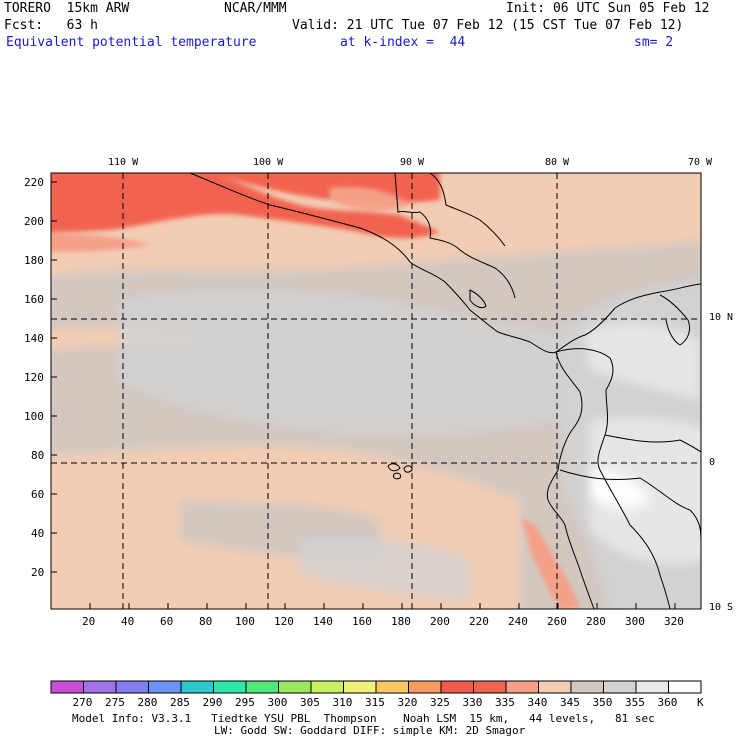  Describe the element at coordinates (557, 162) in the screenshot. I see `longitude-label: 80 W` at that location.